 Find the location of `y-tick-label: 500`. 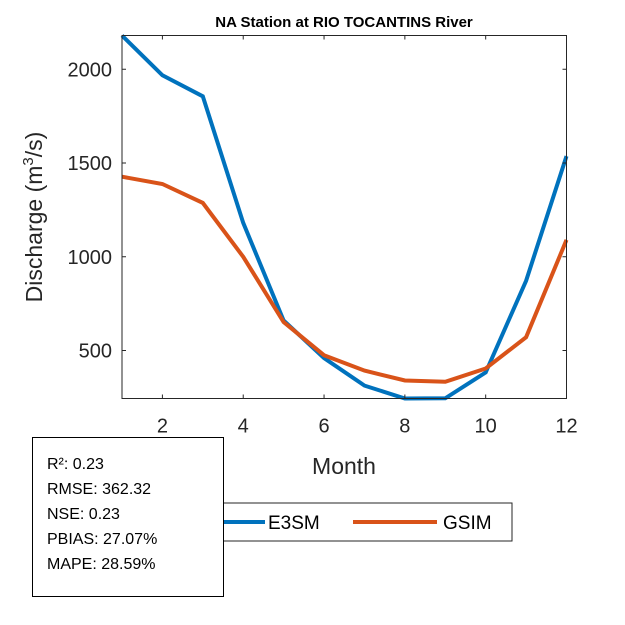

y-tick-label: 500 is located at coordinates (95, 352).